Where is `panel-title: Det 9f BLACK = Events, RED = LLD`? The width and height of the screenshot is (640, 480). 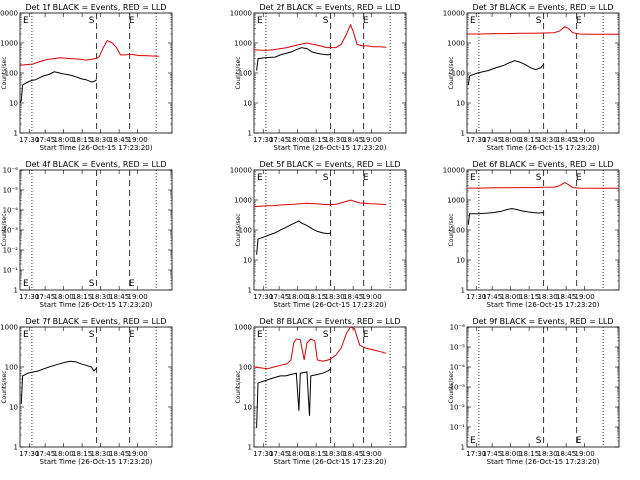
panel-title: Det 9f BLACK = Events, RED = LLD is located at coordinates (542, 321).